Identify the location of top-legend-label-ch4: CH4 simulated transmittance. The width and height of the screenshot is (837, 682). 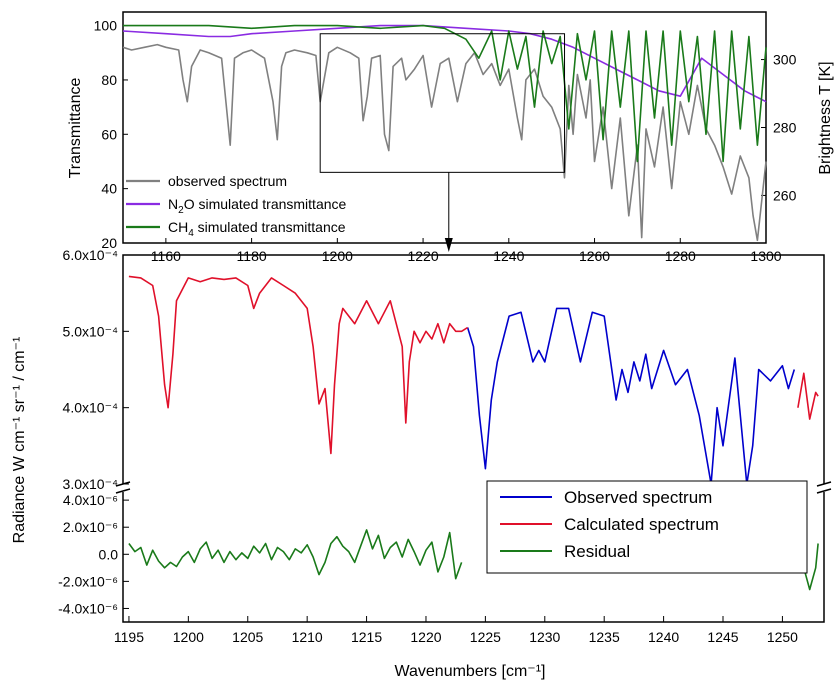
(257, 229).